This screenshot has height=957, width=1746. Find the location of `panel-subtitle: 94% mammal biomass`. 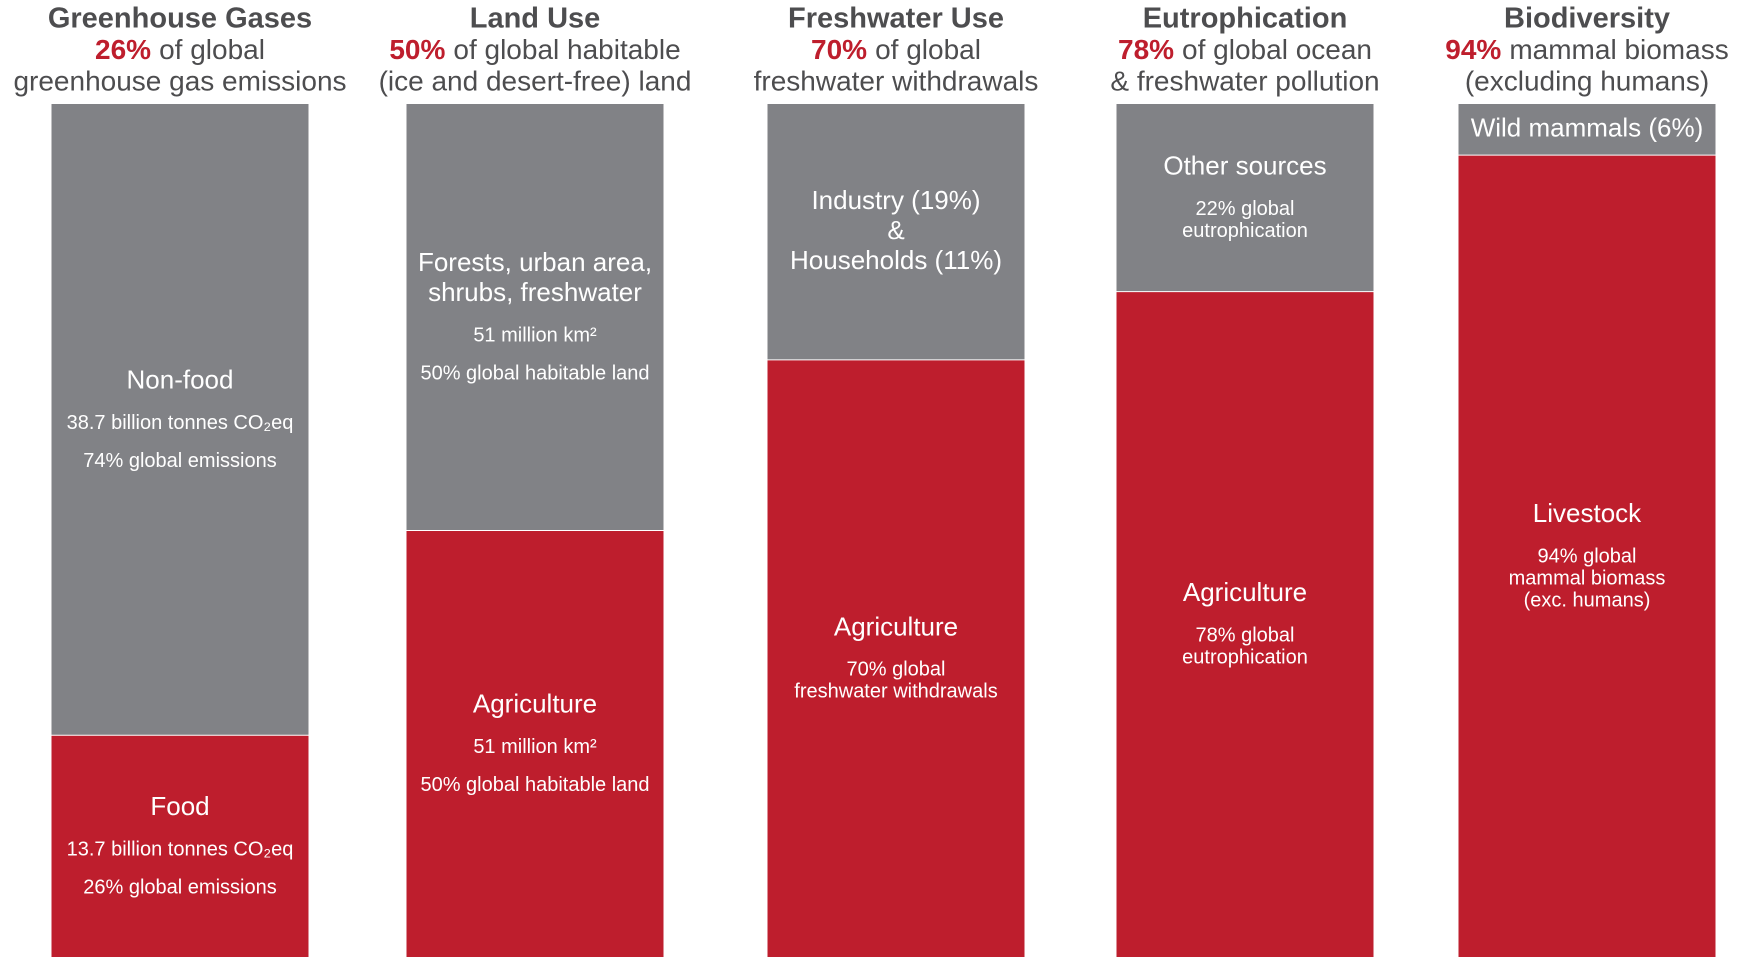

panel-subtitle: 94% mammal biomass is located at coordinates (1586, 49).